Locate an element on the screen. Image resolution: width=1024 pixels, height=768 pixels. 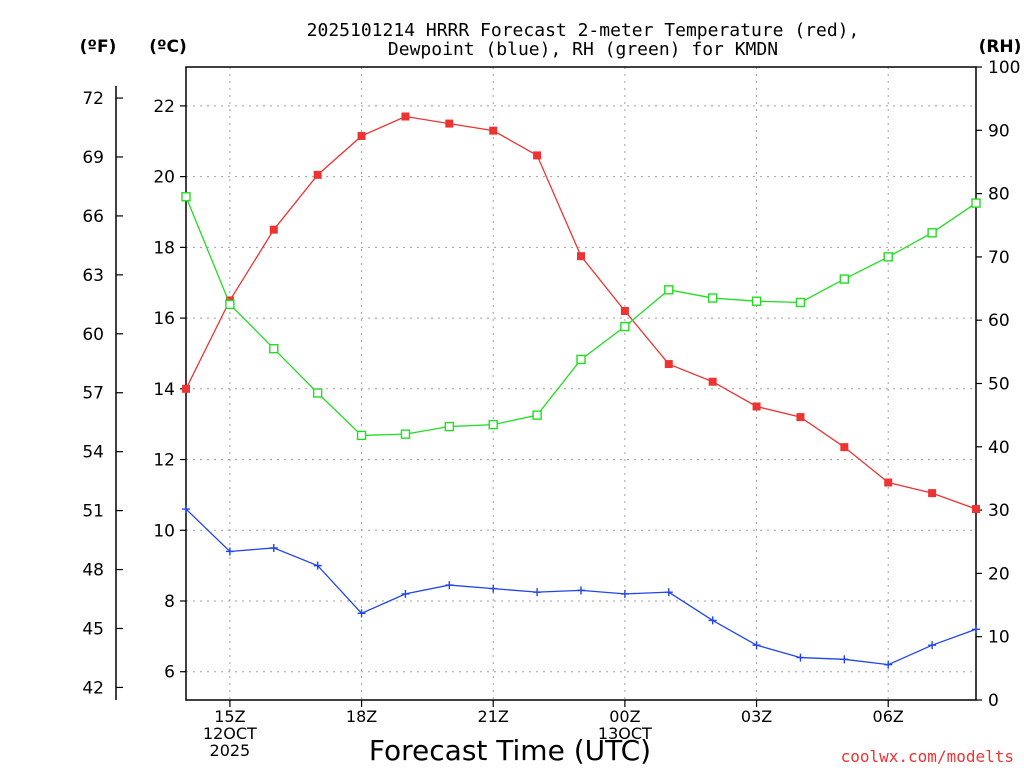
rh-unit-label: (RH) is located at coordinates (1000, 47).